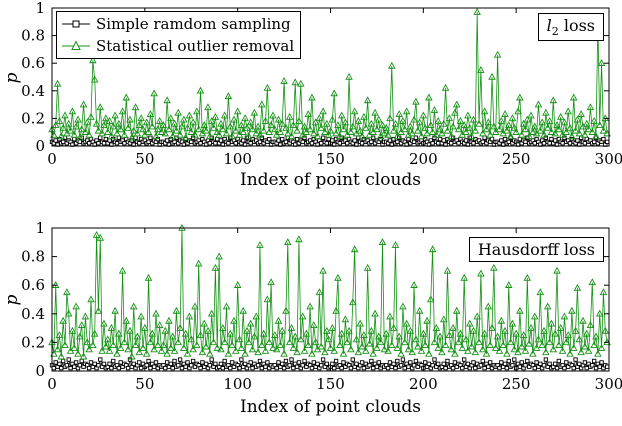 This screenshot has height=426, width=622. What do you see at coordinates (12, 300) in the screenshot?
I see `y-axis-label-bottom: p` at bounding box center [12, 300].